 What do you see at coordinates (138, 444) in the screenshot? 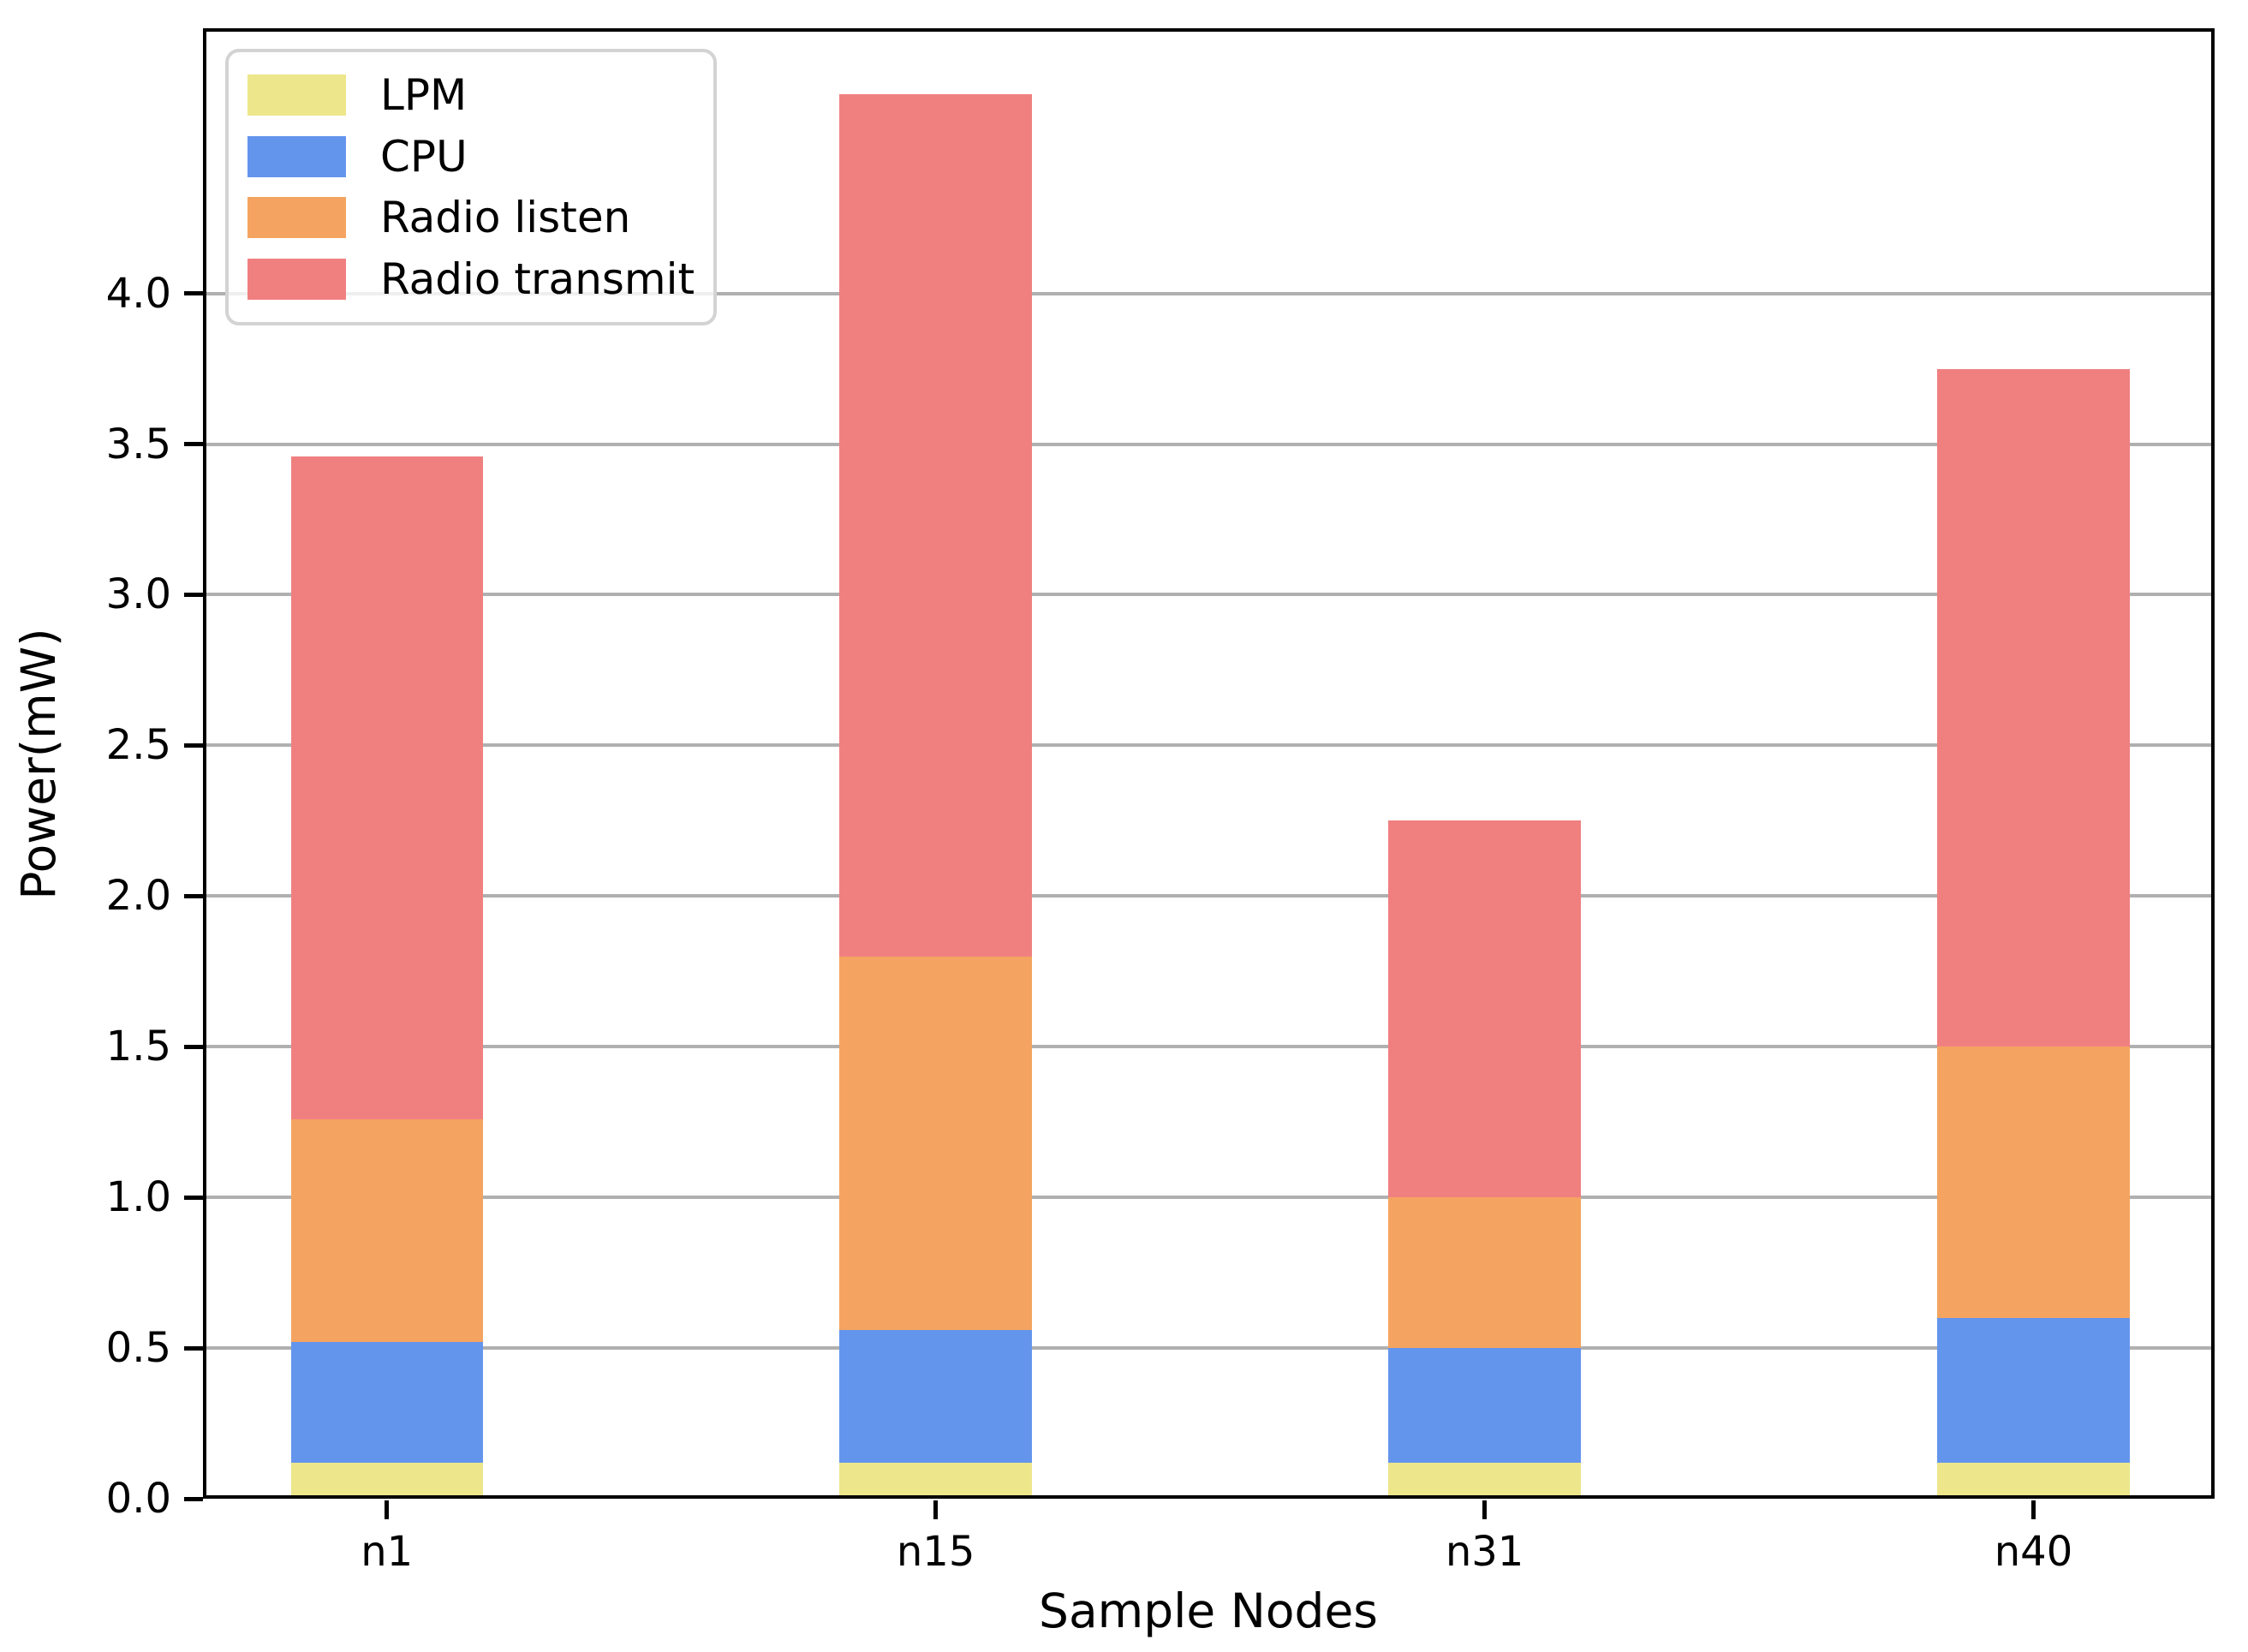
I see `y-tick-label: 3.5` at bounding box center [138, 444].